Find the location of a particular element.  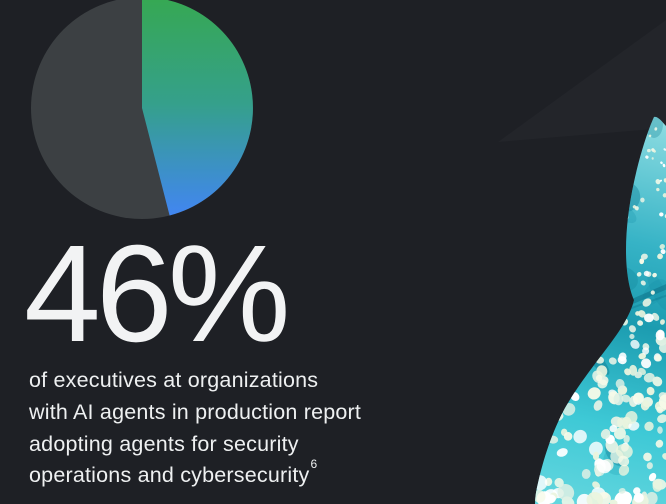

whale-fin-shadow is located at coordinates (582, 81).